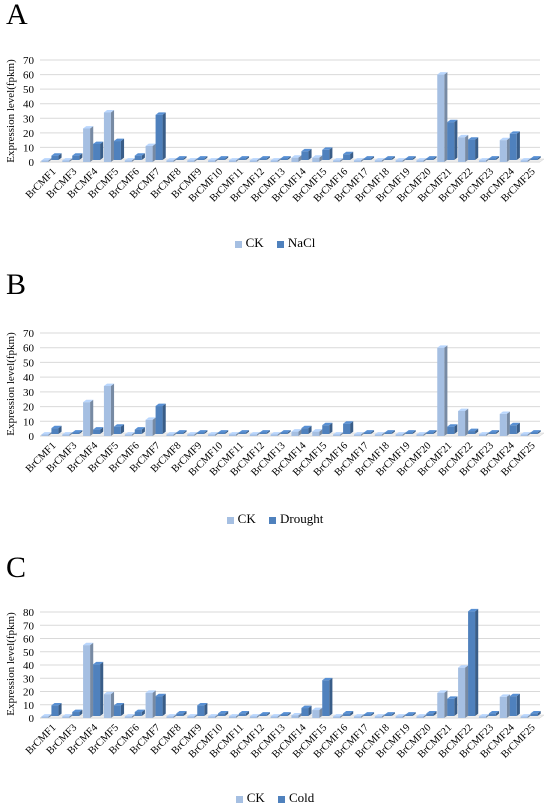 The width and height of the screenshot is (550, 810). Describe the element at coordinates (16, 284) in the screenshot. I see `panel-letter: B` at that location.